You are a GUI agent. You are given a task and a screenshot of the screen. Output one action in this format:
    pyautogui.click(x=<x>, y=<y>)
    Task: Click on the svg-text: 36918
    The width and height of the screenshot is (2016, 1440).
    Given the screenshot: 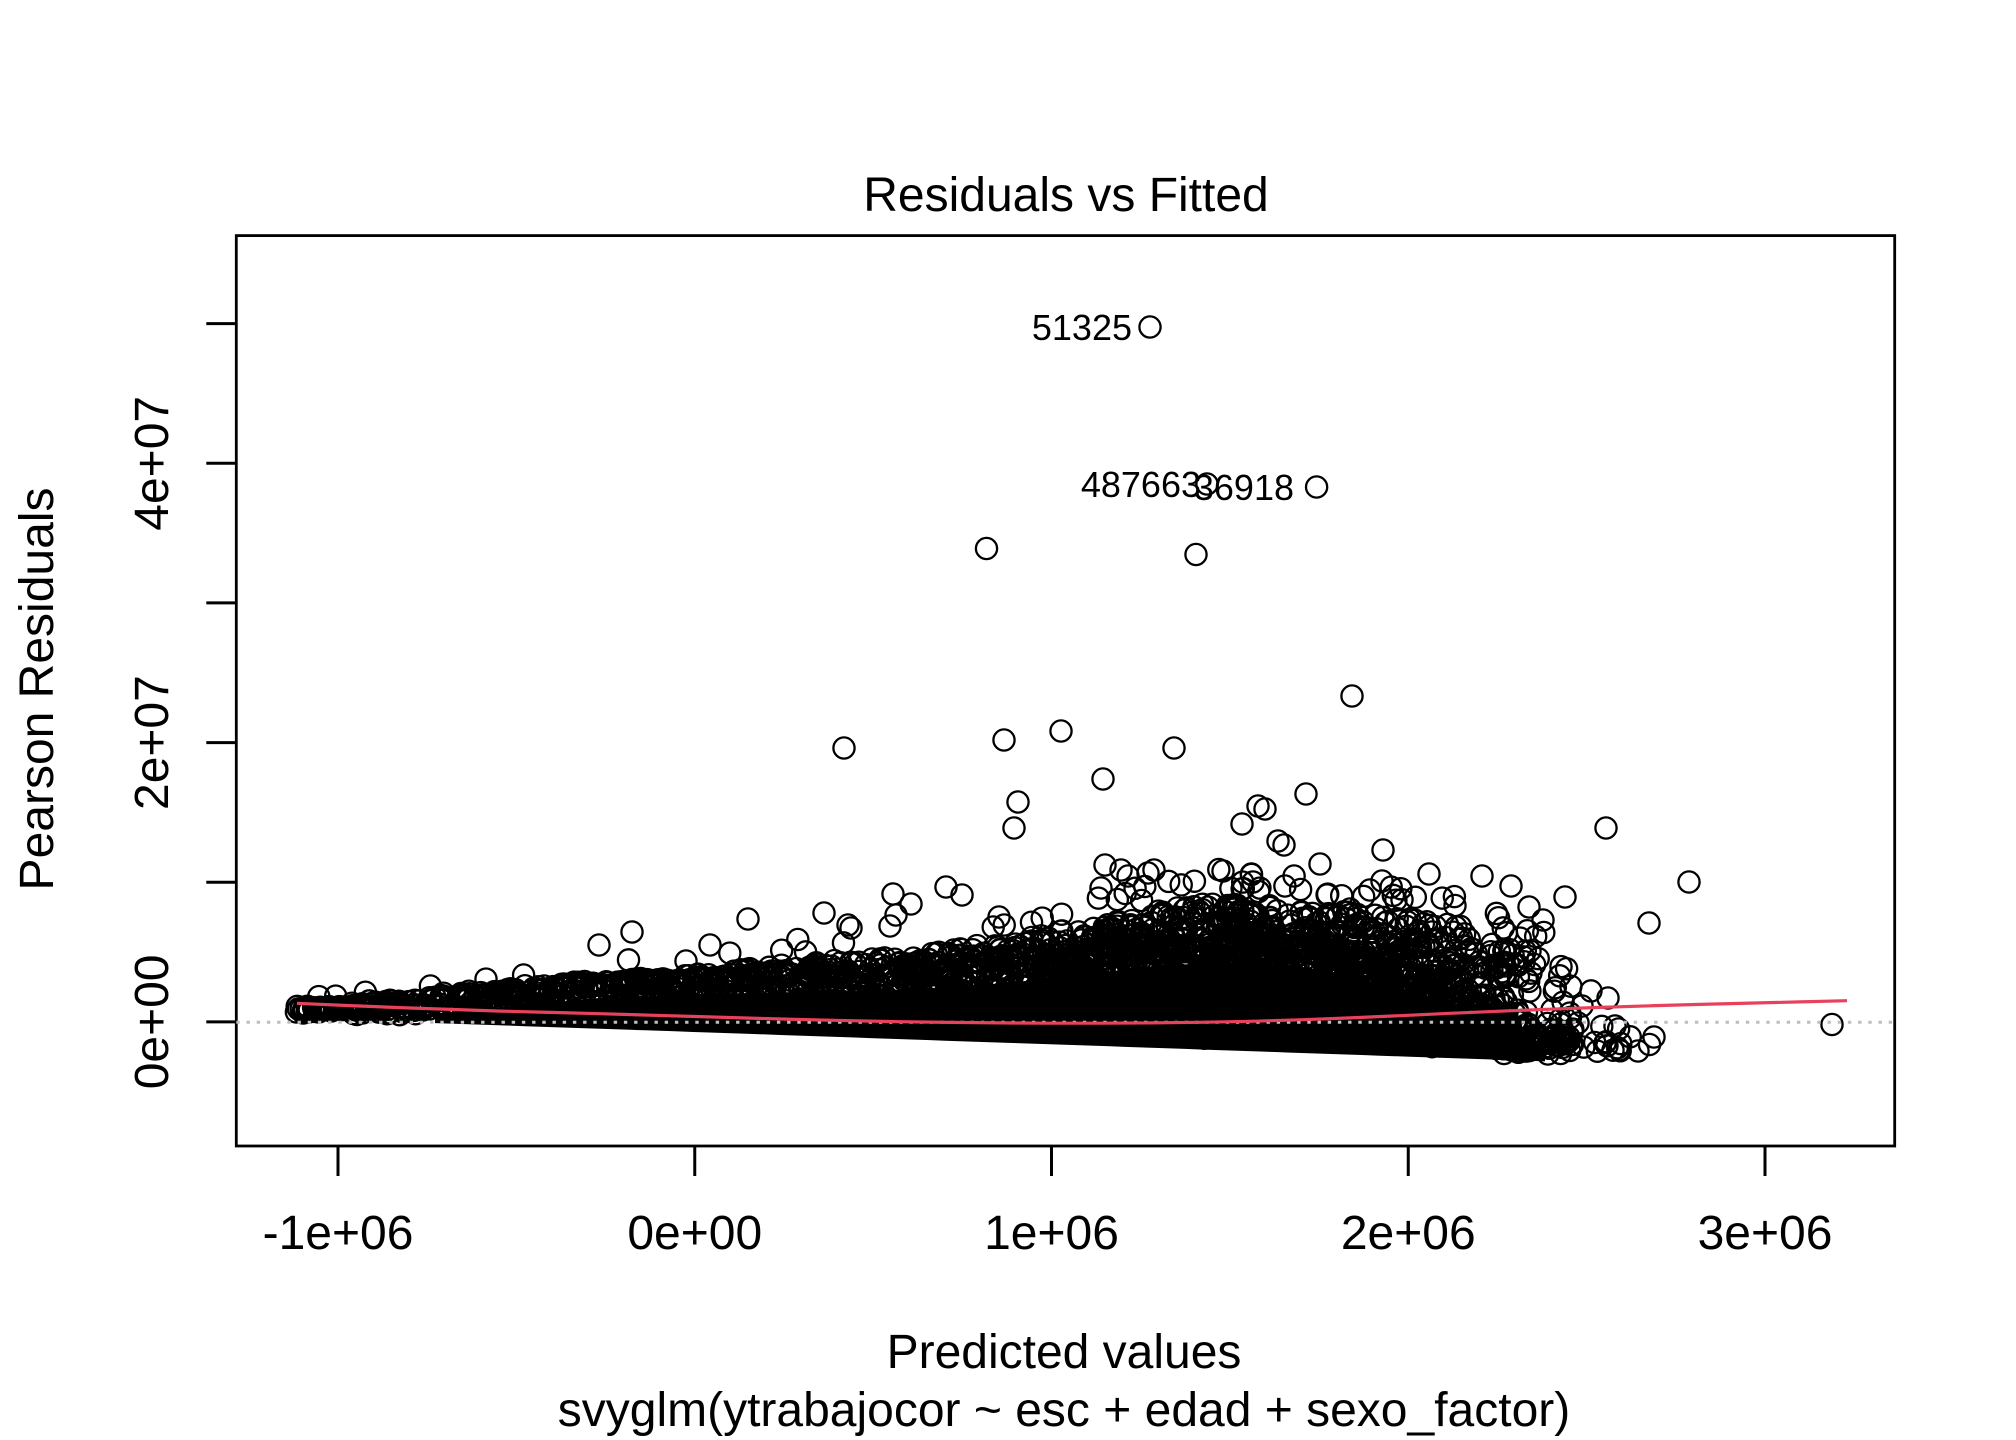 What is the action you would take?
    pyautogui.click(x=1244, y=487)
    